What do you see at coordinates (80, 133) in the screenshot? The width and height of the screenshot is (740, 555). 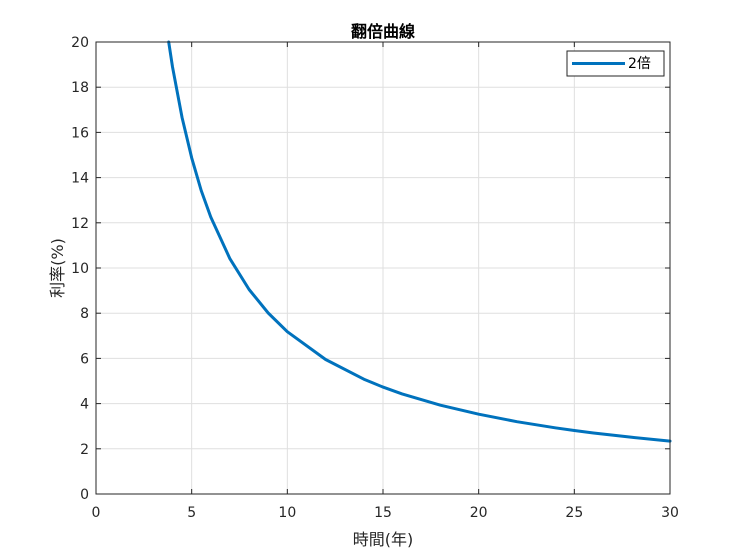 I see `y-tick-label: 16` at bounding box center [80, 133].